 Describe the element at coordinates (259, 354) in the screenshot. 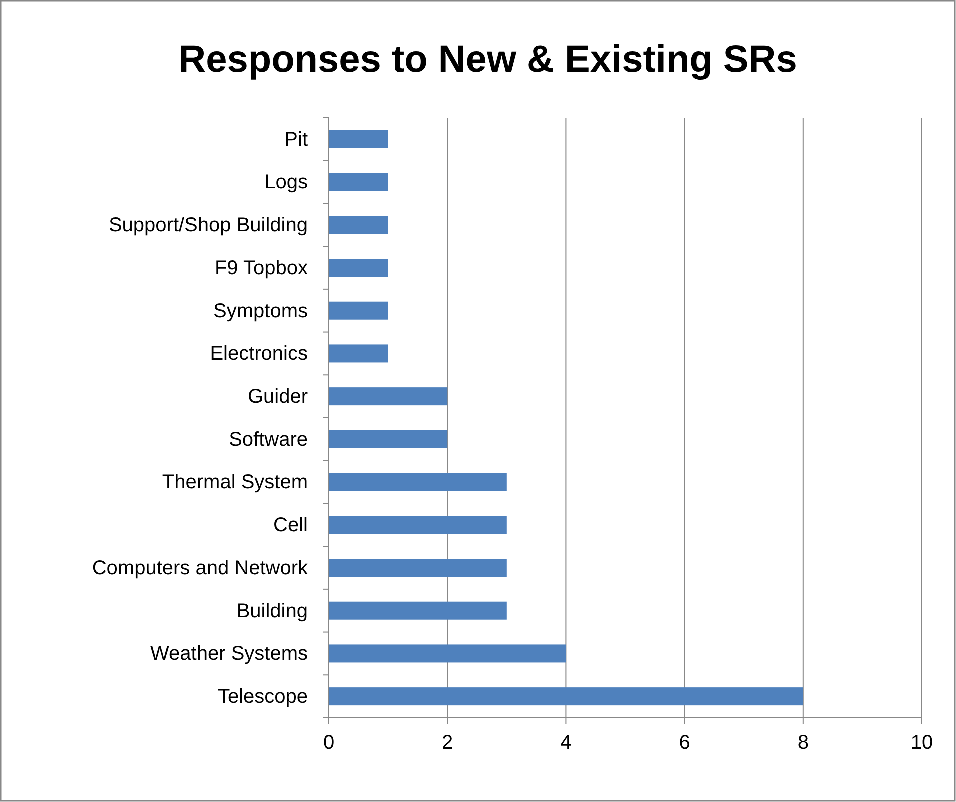

I see `y-tick-label: Electronics` at that location.